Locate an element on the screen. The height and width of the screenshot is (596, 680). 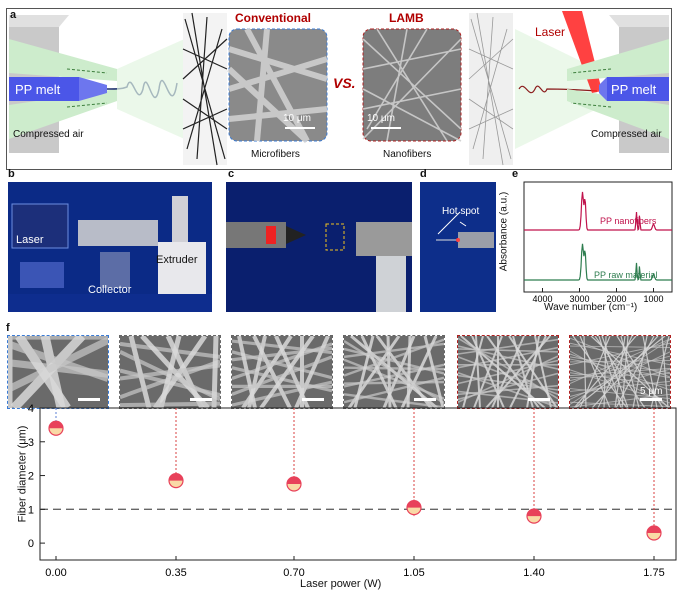
ftir-tick-label: 4000 is located at coordinates (542, 299).